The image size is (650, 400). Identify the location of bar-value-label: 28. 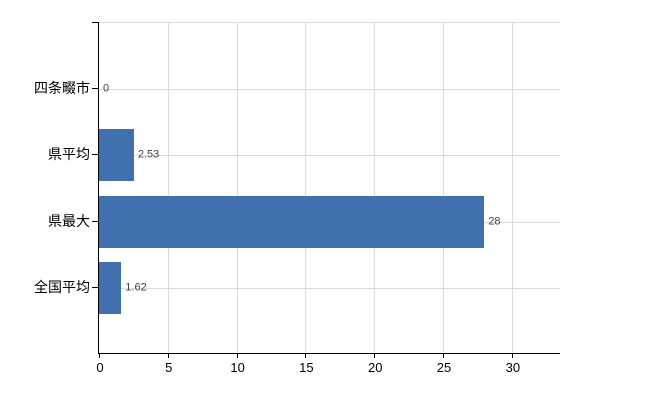
(494, 221).